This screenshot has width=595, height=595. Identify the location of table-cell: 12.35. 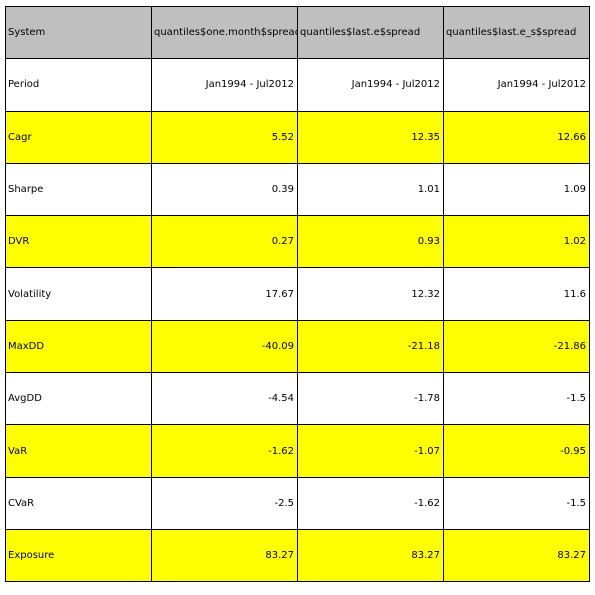
(370, 137).